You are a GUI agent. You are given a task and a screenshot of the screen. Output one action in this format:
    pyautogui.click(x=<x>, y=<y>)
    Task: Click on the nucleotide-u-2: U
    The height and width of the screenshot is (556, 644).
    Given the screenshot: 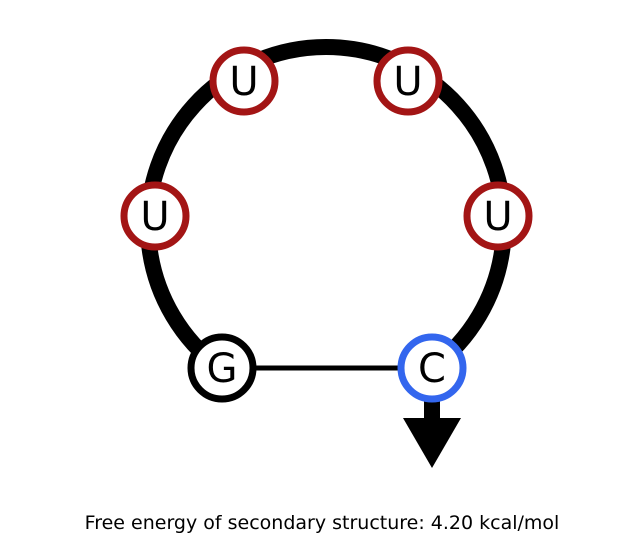 What is the action you would take?
    pyautogui.click(x=155, y=216)
    